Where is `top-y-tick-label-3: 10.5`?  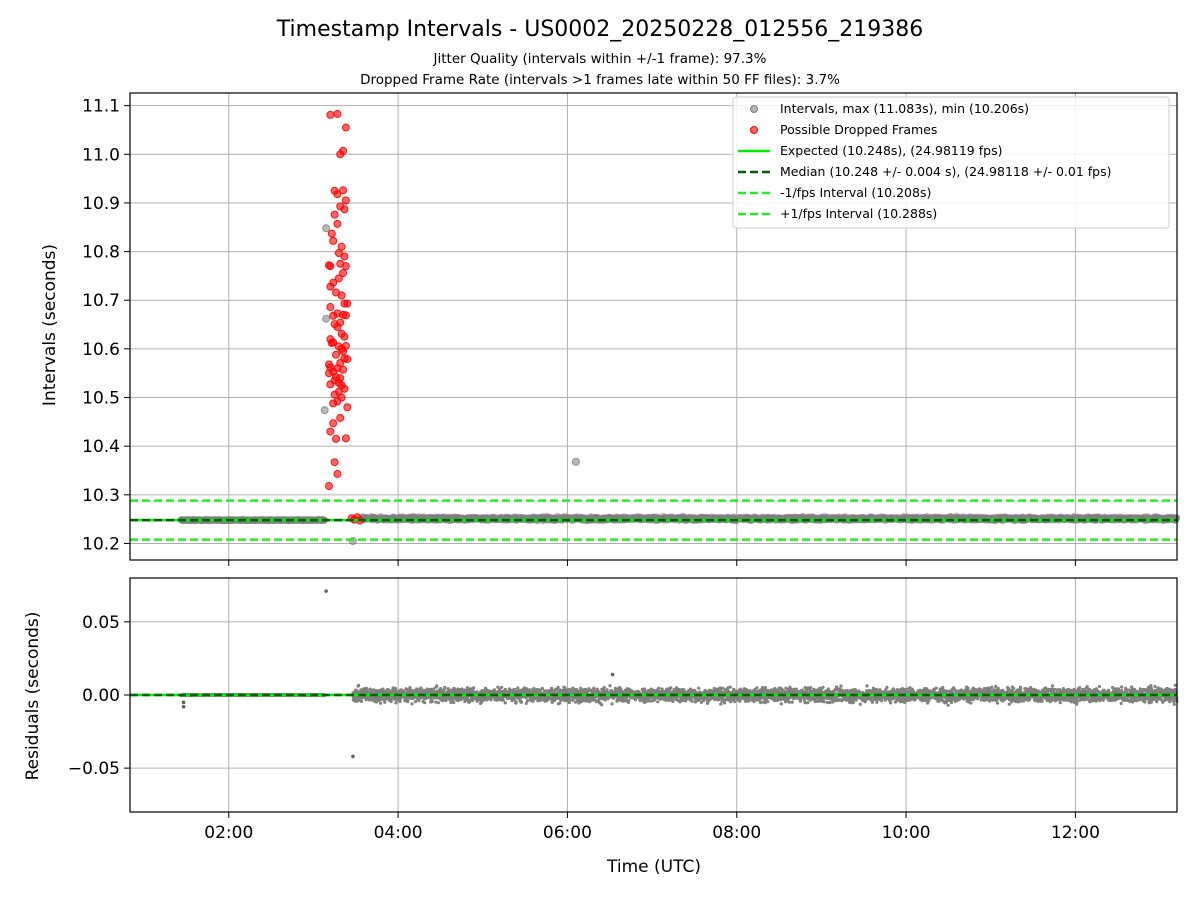 top-y-tick-label-3: 10.5 is located at coordinates (101, 399).